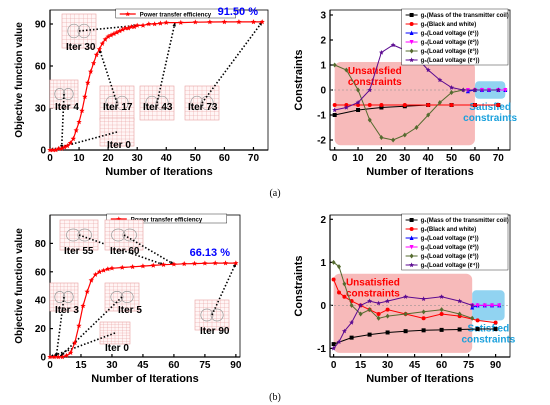  What do you see at coordinates (67, 310) in the screenshot?
I see `iteration-label: Iter 3` at bounding box center [67, 310].